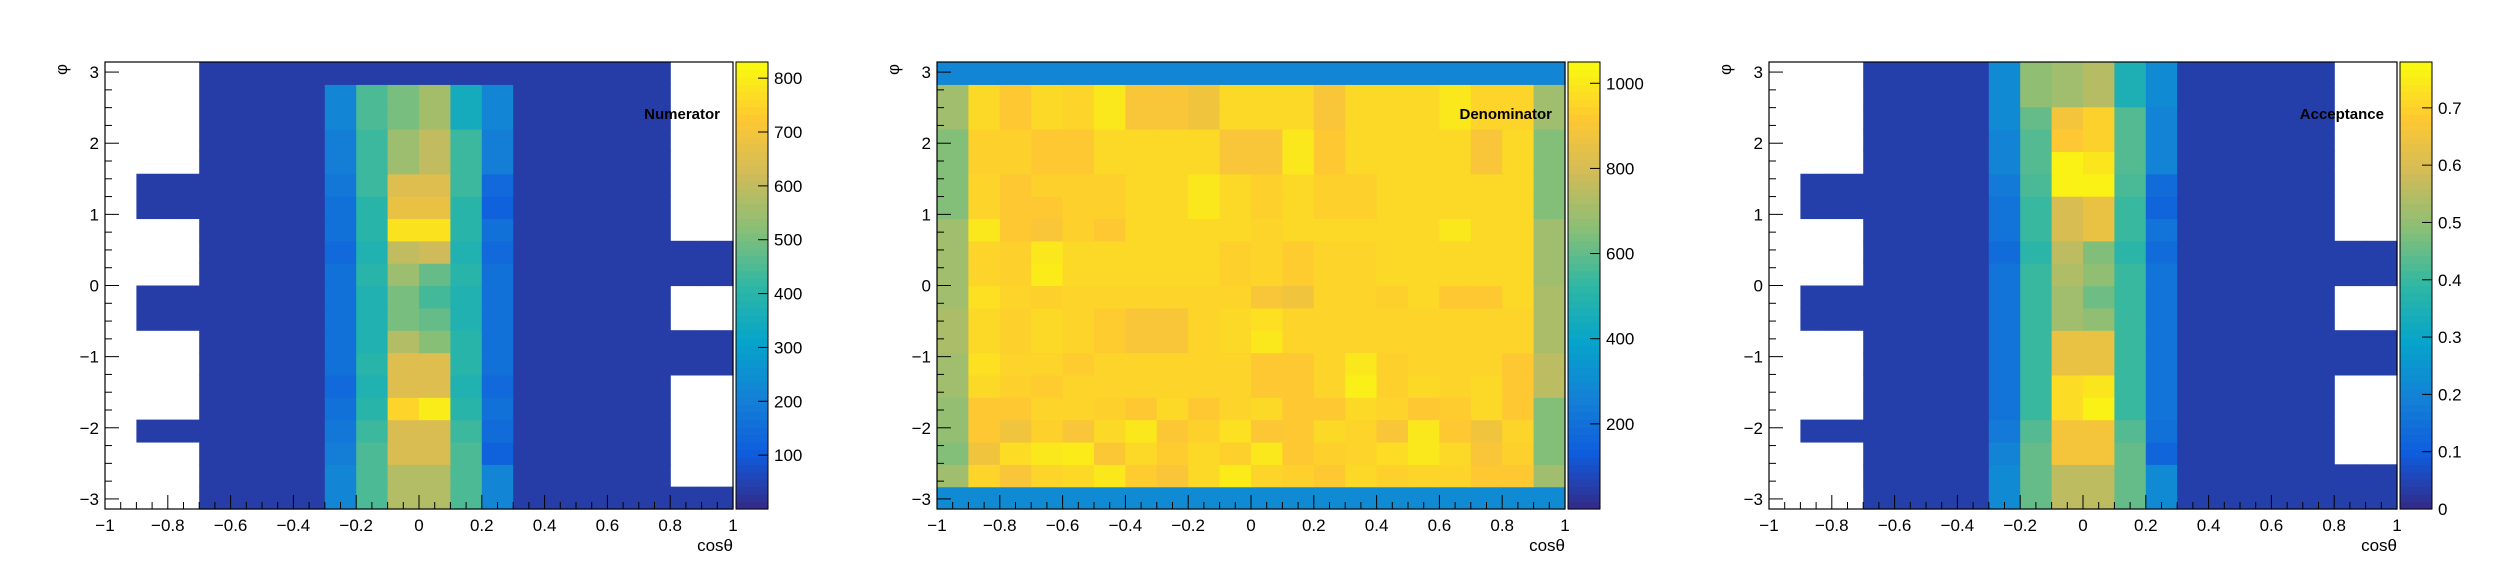 This screenshot has width=2496, height=572. I want to click on z-tick-label: 0.2, so click(2450, 394).